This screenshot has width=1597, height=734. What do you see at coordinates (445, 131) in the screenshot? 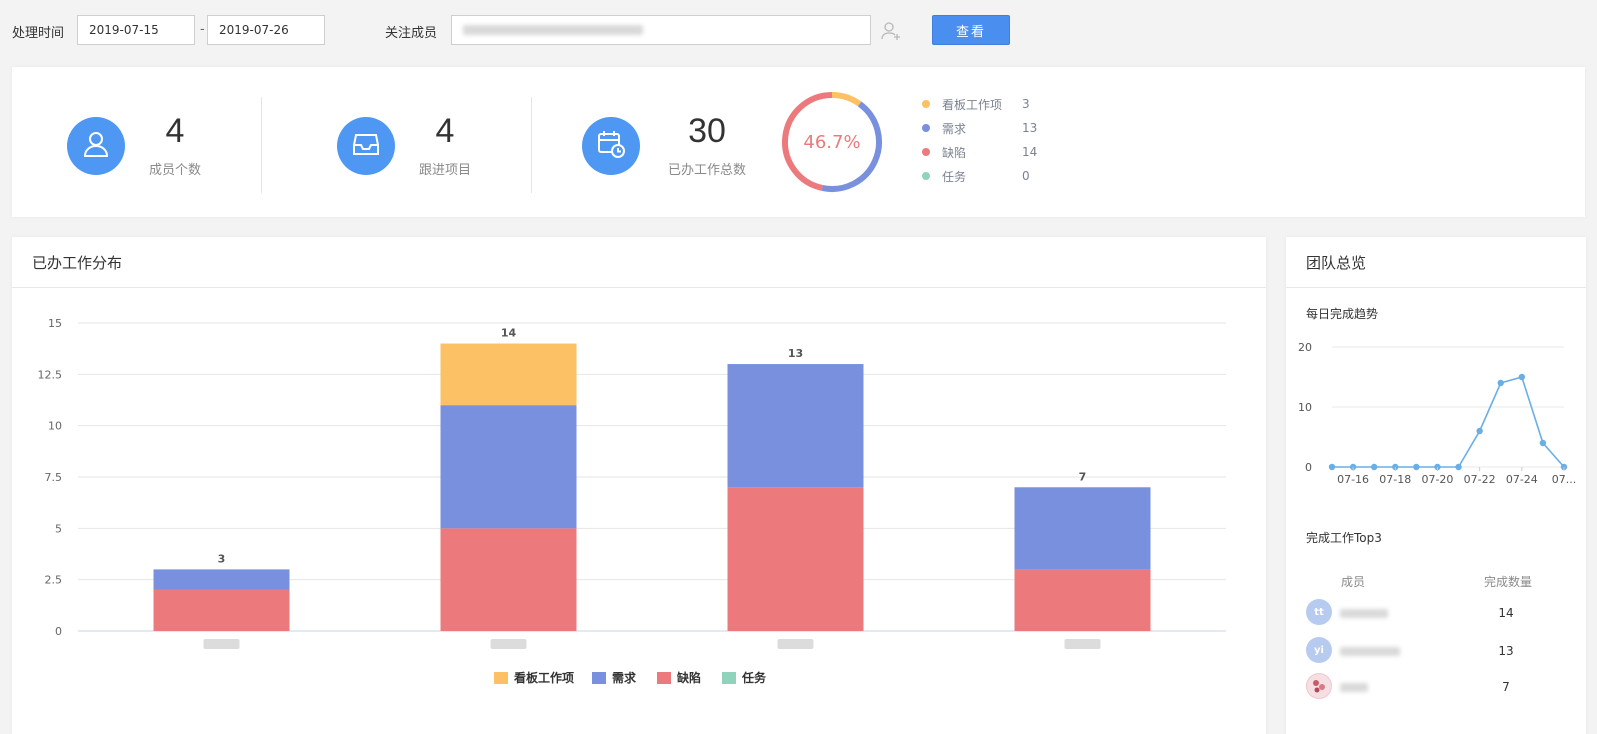
I see `projects-count: 4` at bounding box center [445, 131].